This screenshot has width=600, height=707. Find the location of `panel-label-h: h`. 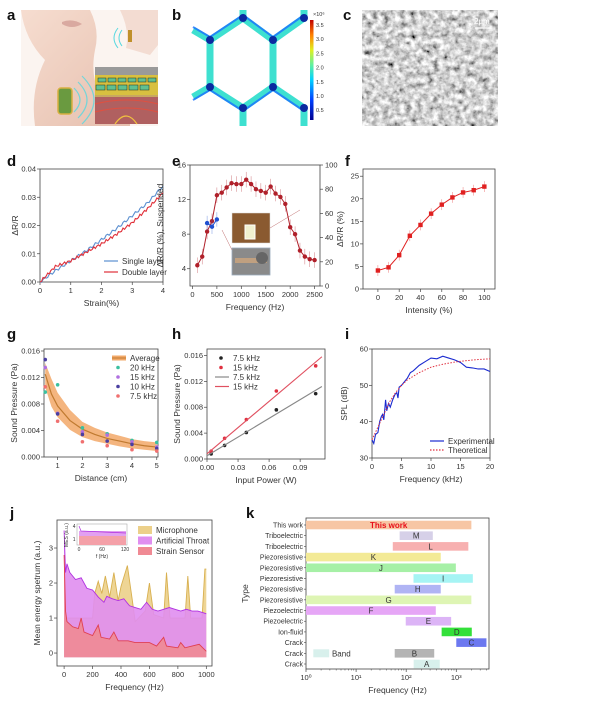

panel-label-h: h is located at coordinates (176, 334).